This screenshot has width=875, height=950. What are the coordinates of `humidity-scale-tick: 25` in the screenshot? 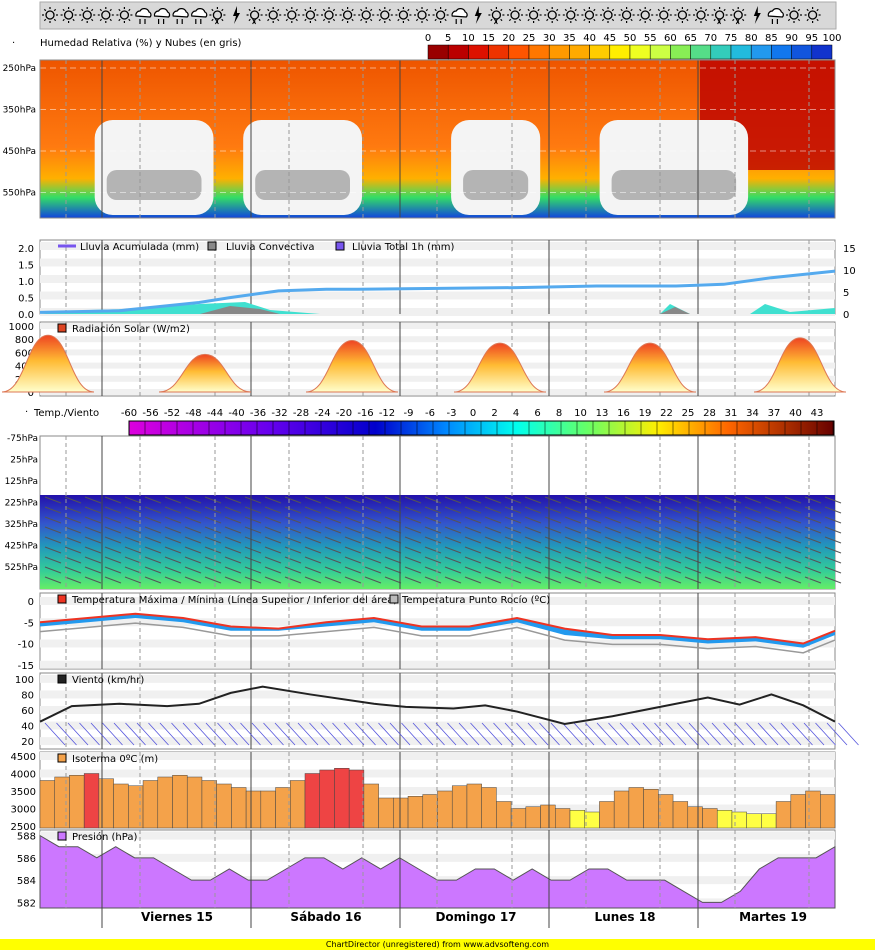 It's located at (529, 38).